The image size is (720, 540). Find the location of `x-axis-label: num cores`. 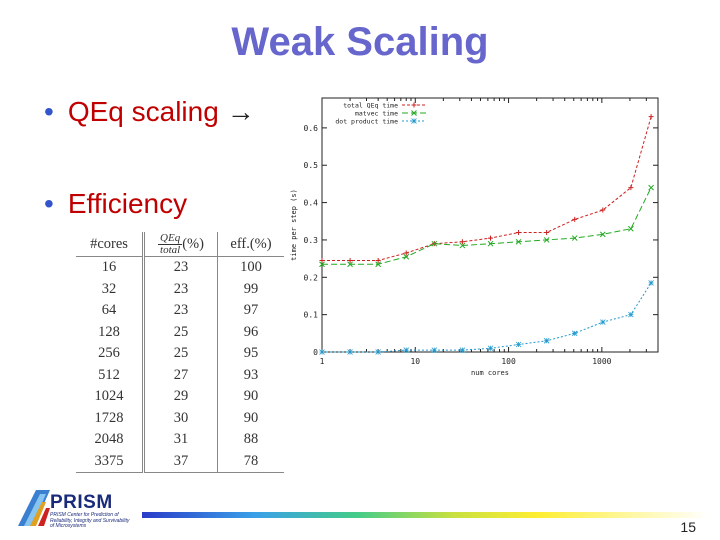

x-axis-label: num cores is located at coordinates (490, 373).